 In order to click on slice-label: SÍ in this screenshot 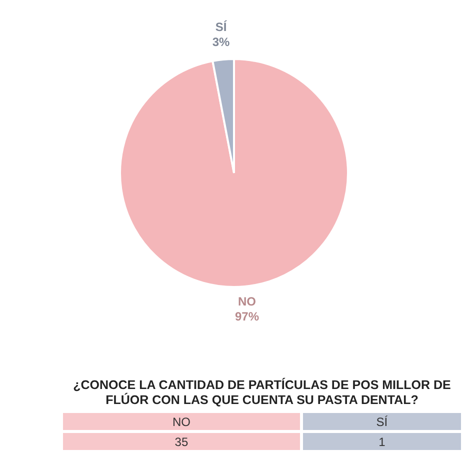, I will do `click(221, 27)`.